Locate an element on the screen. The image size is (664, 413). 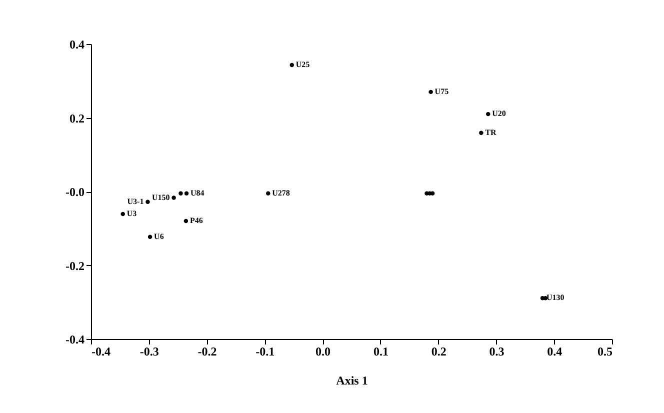
data-label: U25 is located at coordinates (303, 65).